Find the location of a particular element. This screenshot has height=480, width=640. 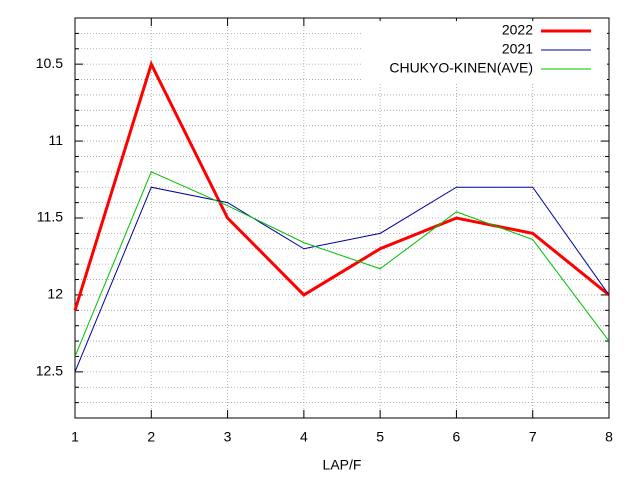

legend-label: 2021 is located at coordinates (517, 49).